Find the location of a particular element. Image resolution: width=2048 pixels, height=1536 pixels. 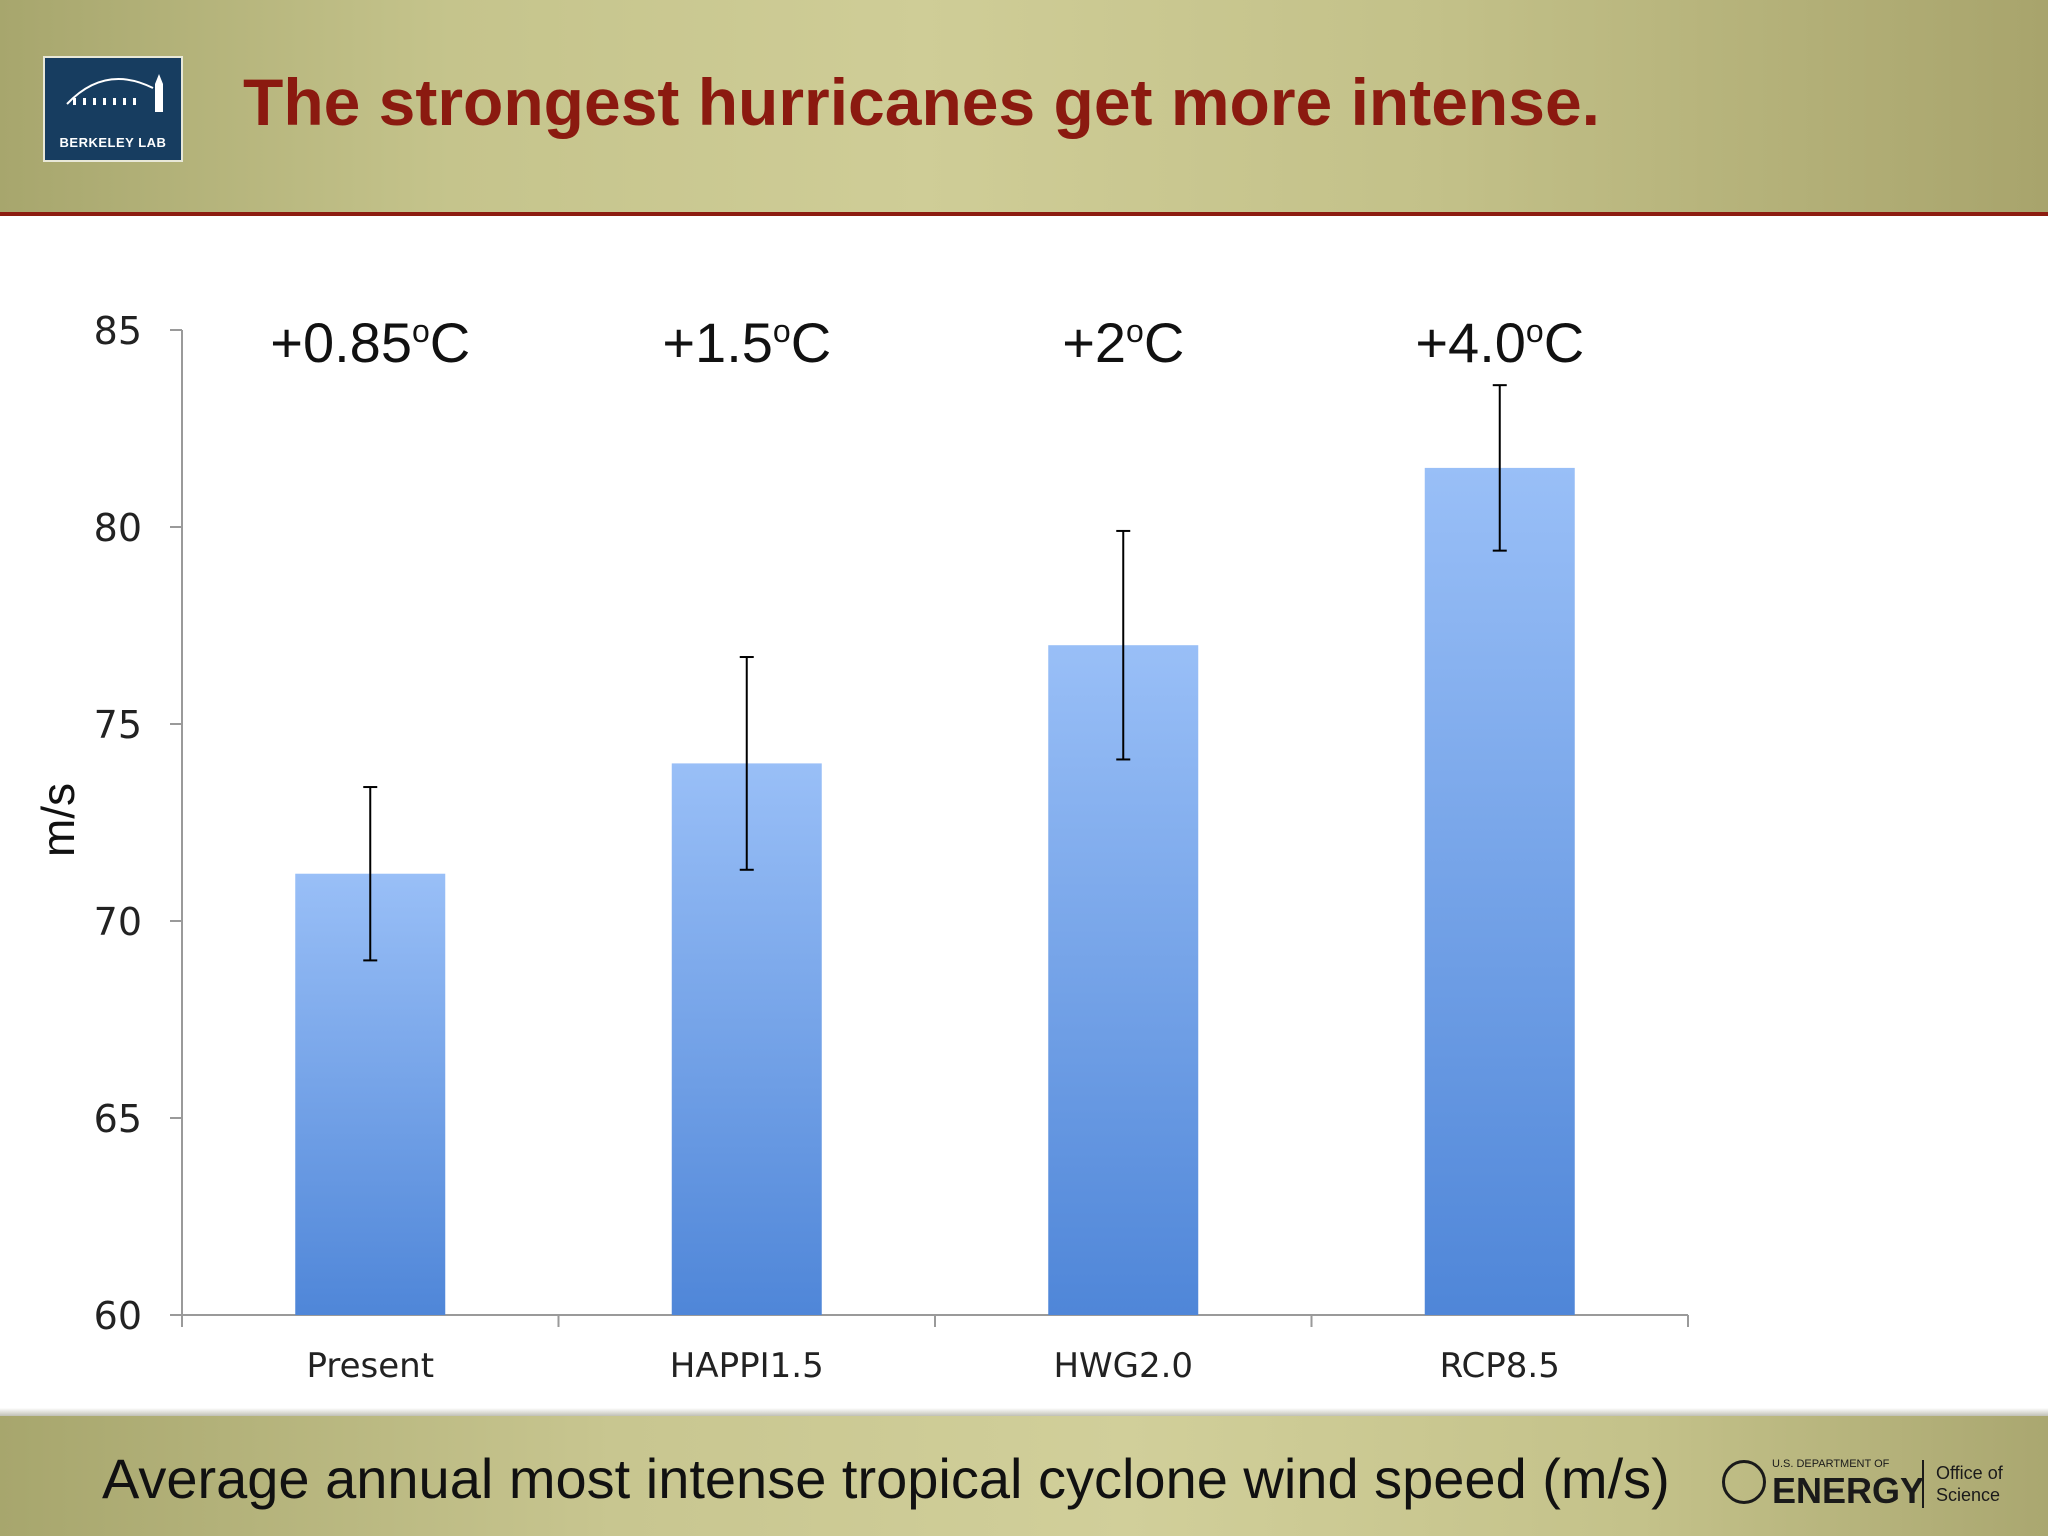

footer-shadow is located at coordinates (1024, 1413).